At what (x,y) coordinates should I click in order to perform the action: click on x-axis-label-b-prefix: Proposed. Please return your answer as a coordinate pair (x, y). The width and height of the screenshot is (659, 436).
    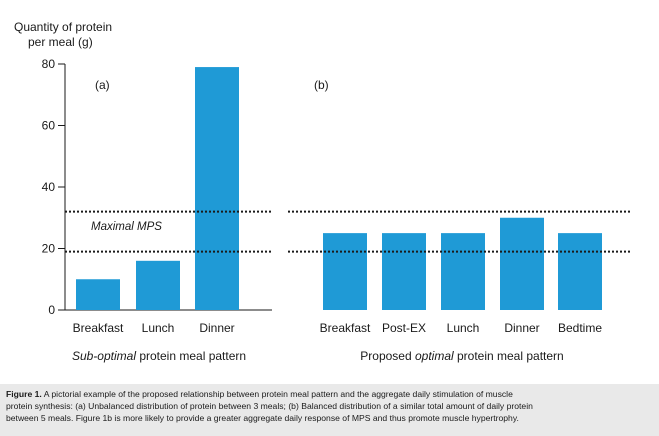
    Looking at the image, I should click on (387, 356).